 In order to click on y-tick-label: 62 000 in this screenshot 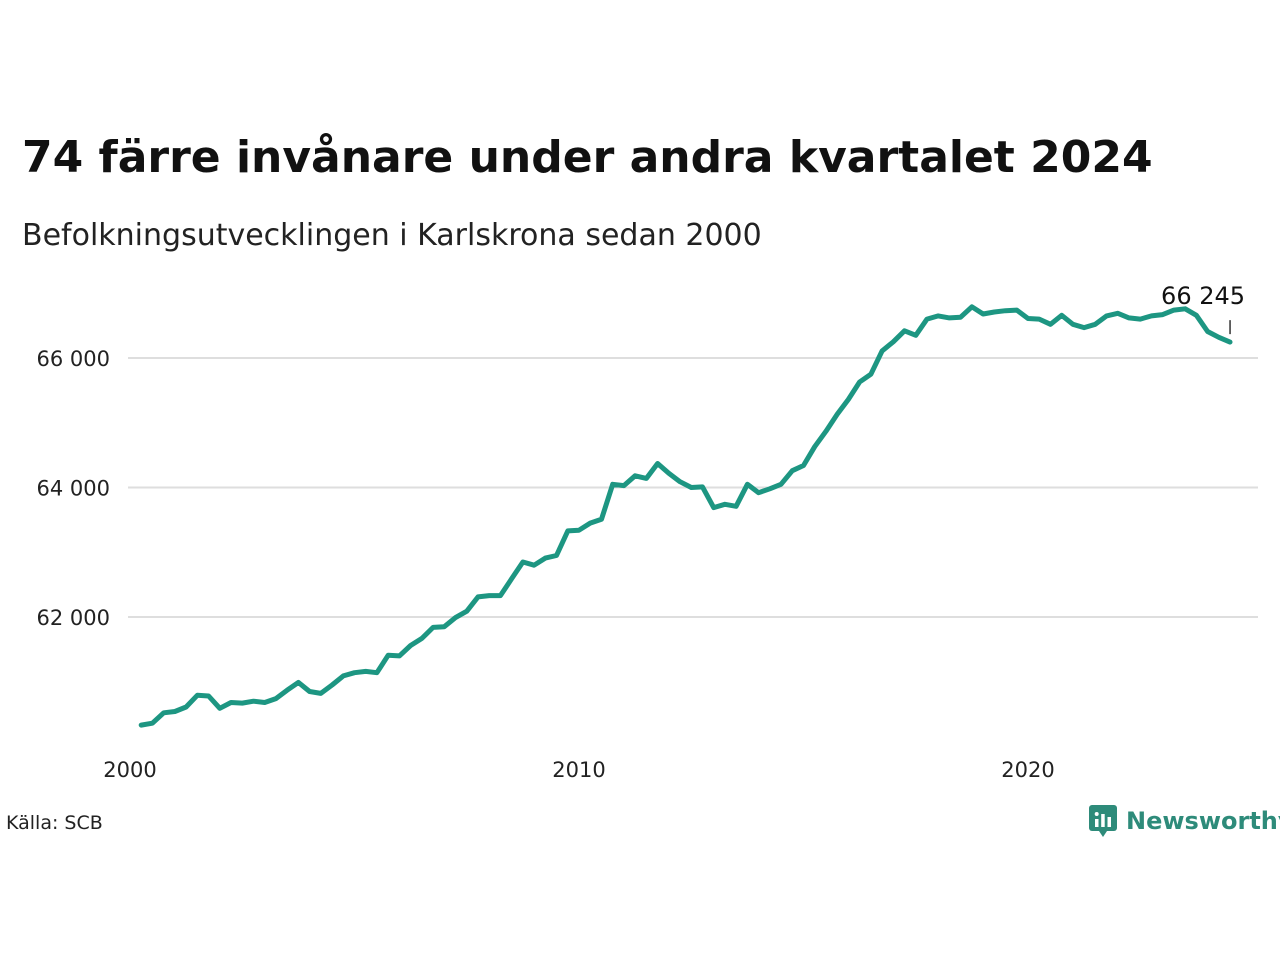, I will do `click(73, 618)`.